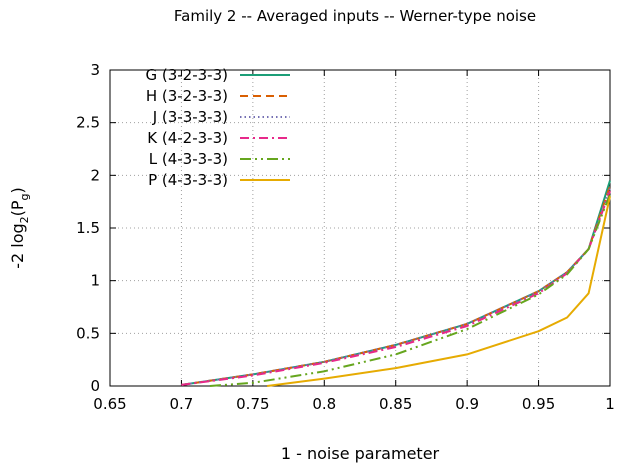 The height and width of the screenshot is (470, 632). What do you see at coordinates (190, 117) in the screenshot?
I see `legend-label-j: J (3-3-3-3)` at bounding box center [190, 117].